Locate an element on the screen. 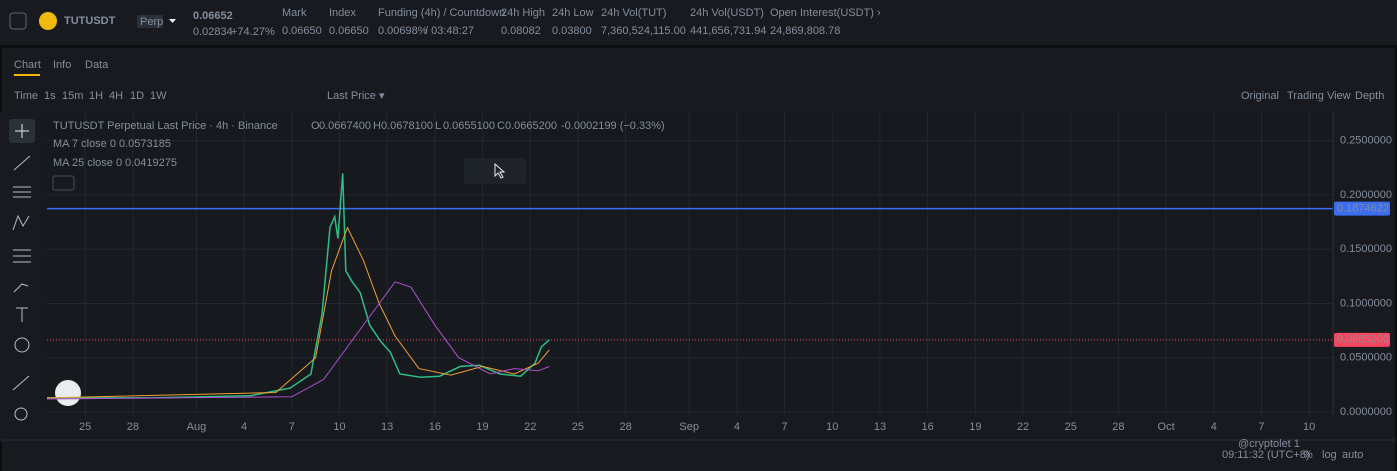  interval: 1D is located at coordinates (137, 96).